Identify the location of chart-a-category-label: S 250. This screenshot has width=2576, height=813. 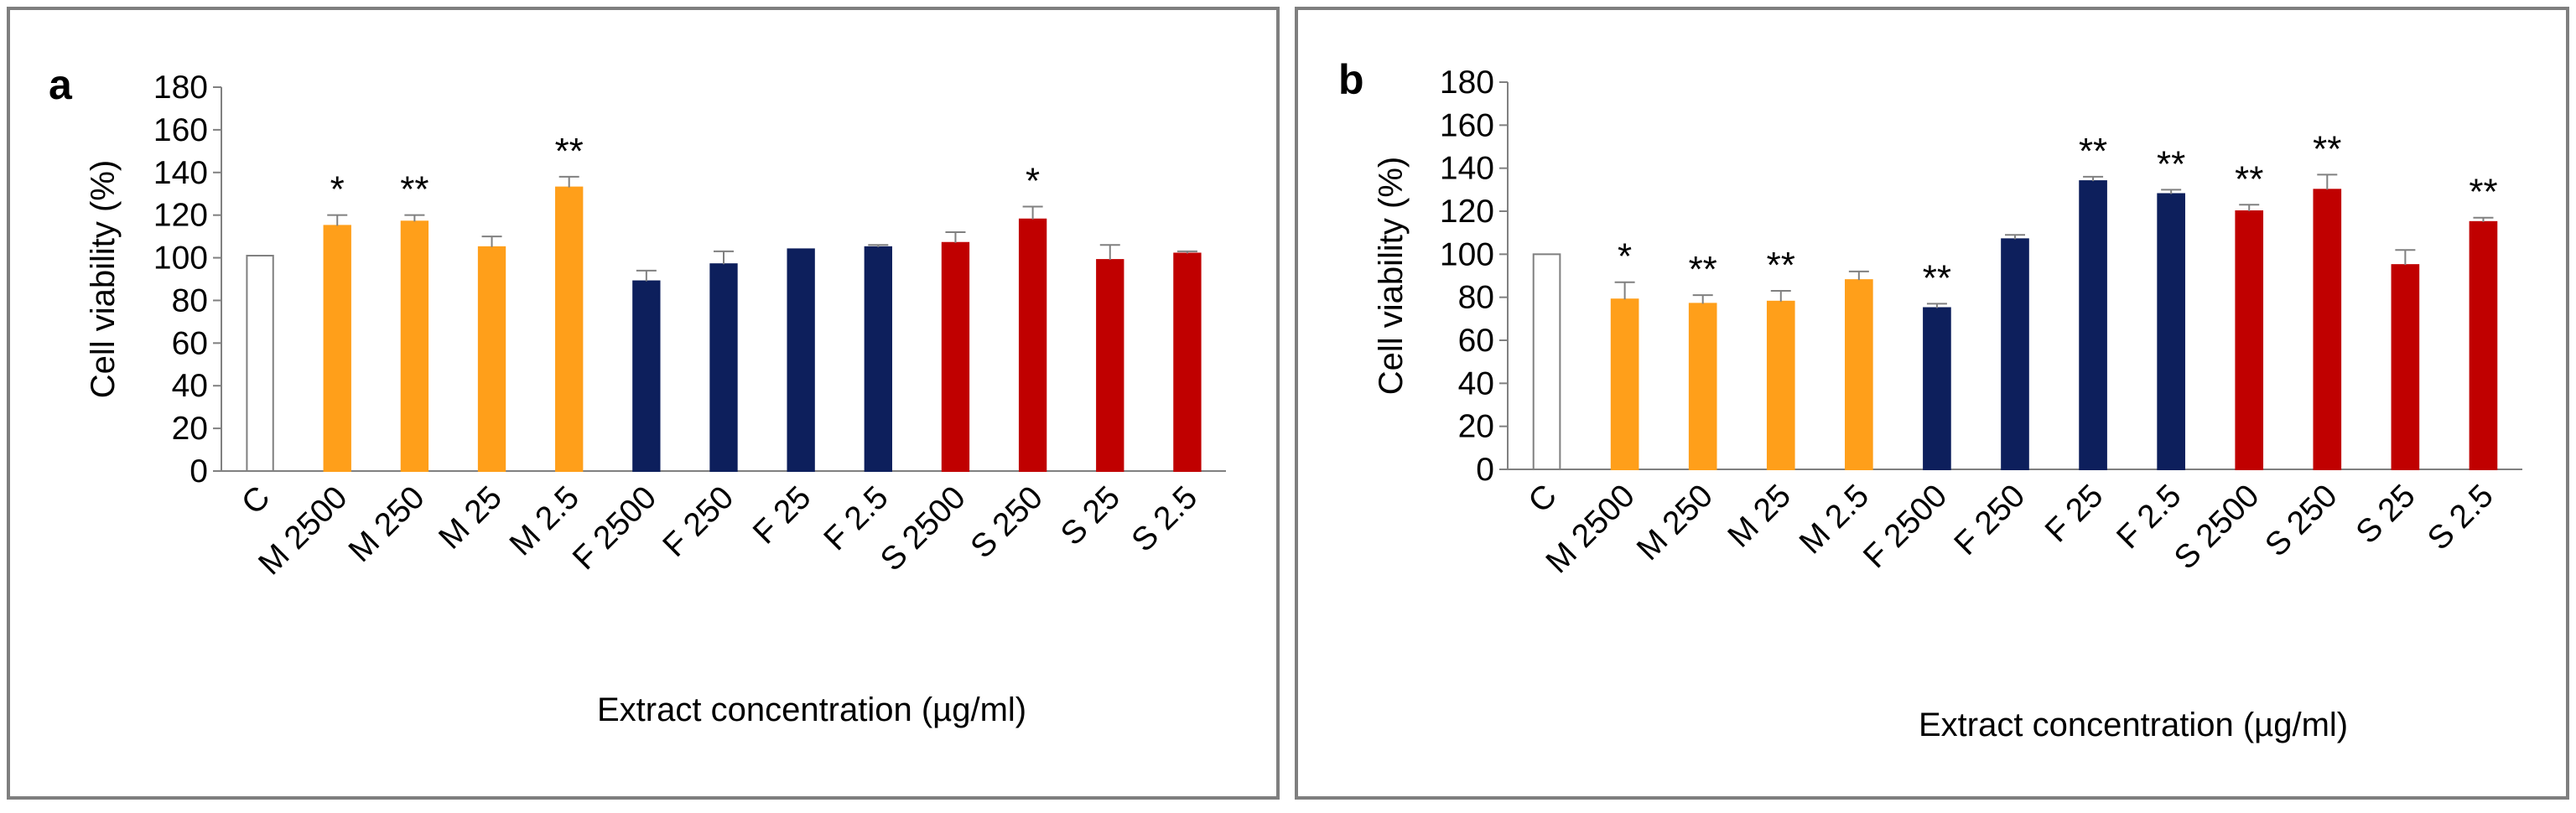
(1007, 522).